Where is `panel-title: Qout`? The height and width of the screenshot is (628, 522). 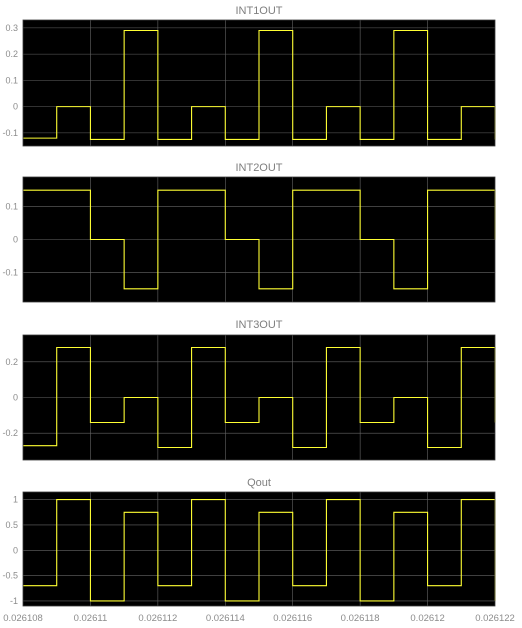
panel-title: Qout is located at coordinates (259, 483).